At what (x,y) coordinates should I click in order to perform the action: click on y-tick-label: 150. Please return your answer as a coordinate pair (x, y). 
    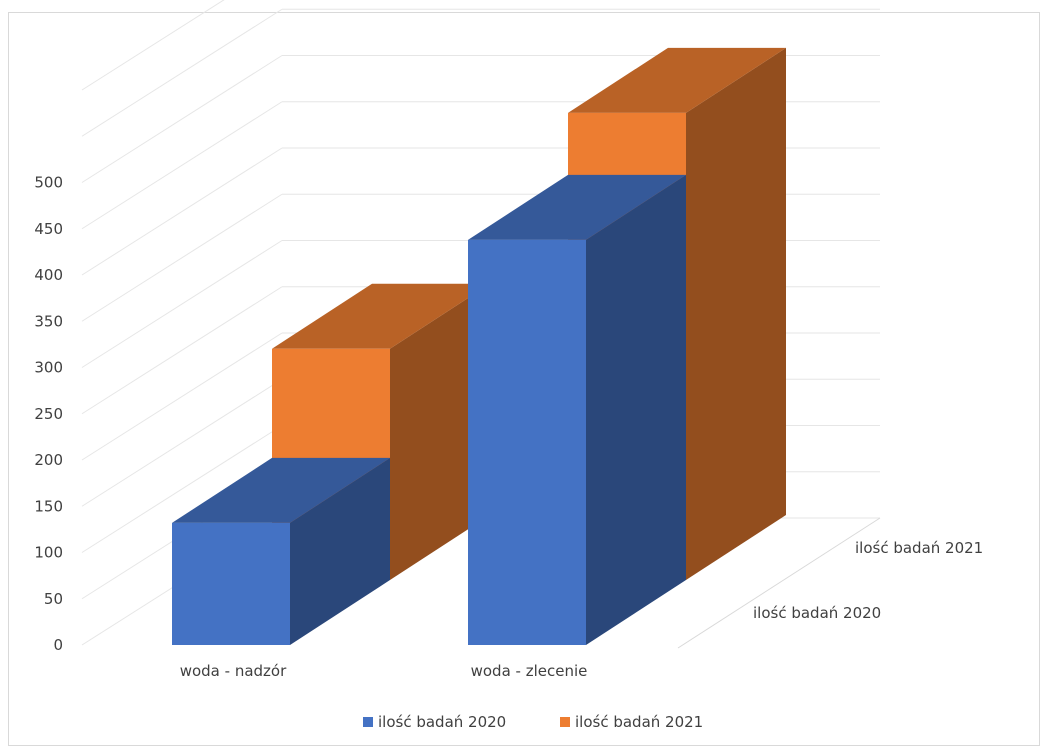
    Looking at the image, I should click on (48, 506).